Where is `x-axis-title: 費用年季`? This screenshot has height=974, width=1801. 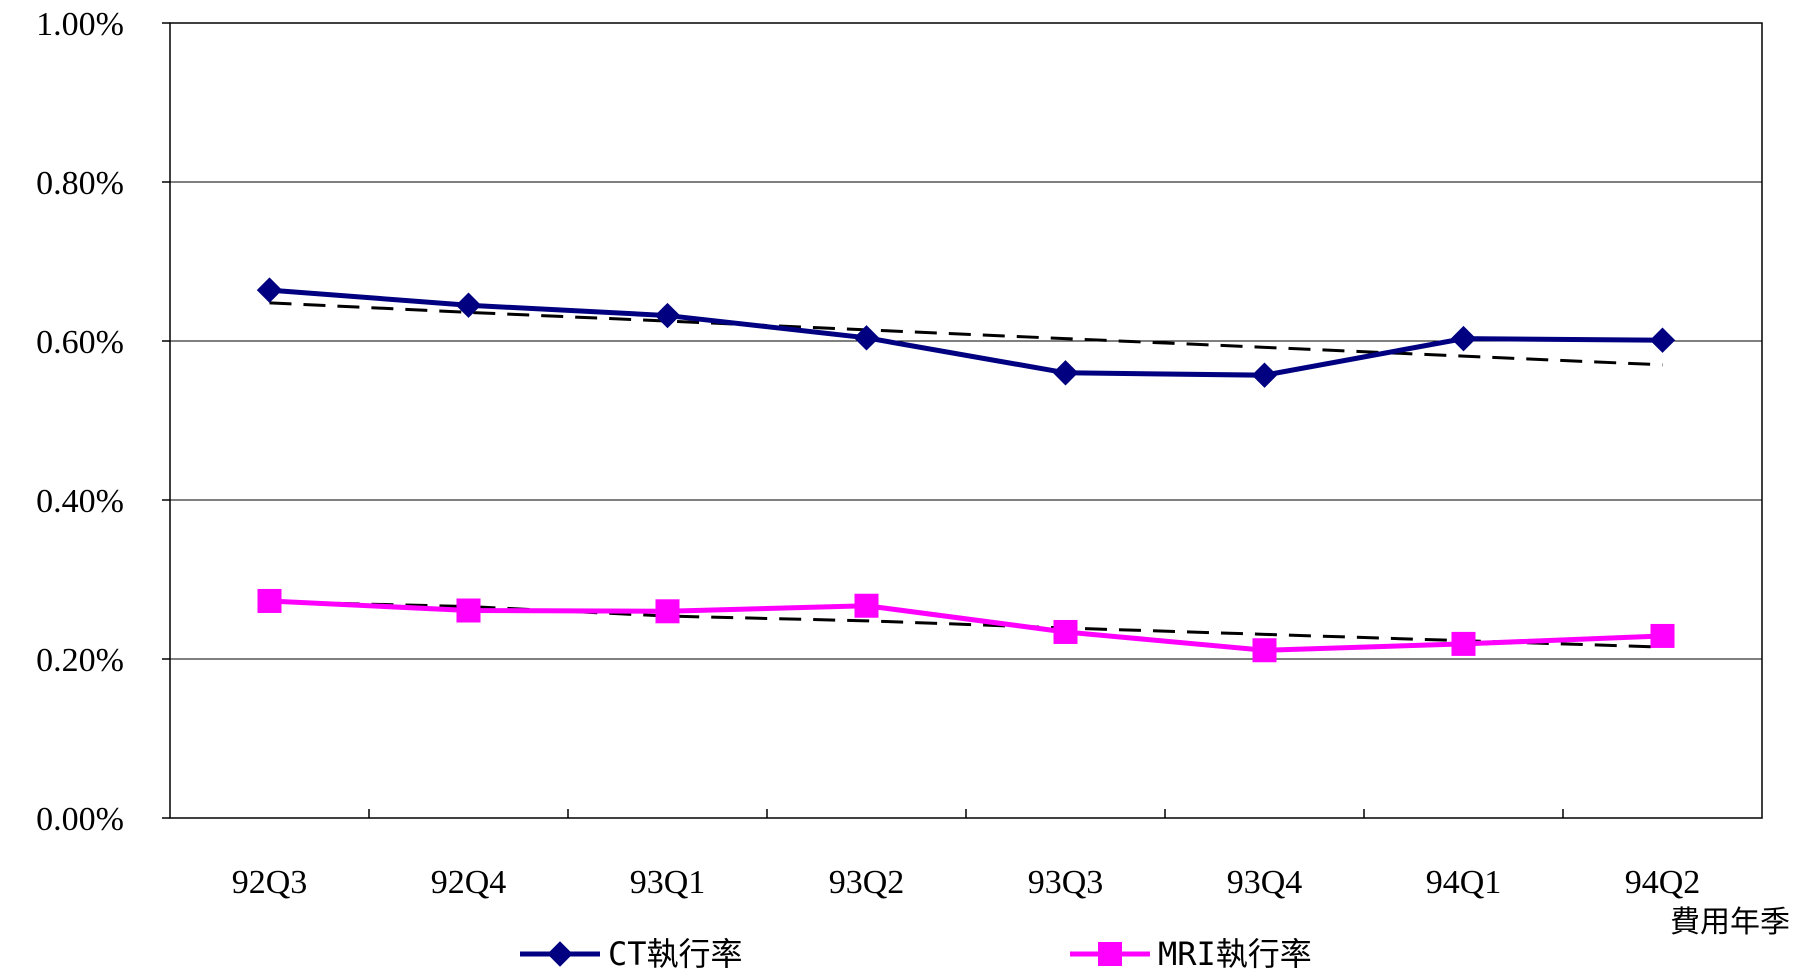
x-axis-title: 費用年季 is located at coordinates (1730, 922).